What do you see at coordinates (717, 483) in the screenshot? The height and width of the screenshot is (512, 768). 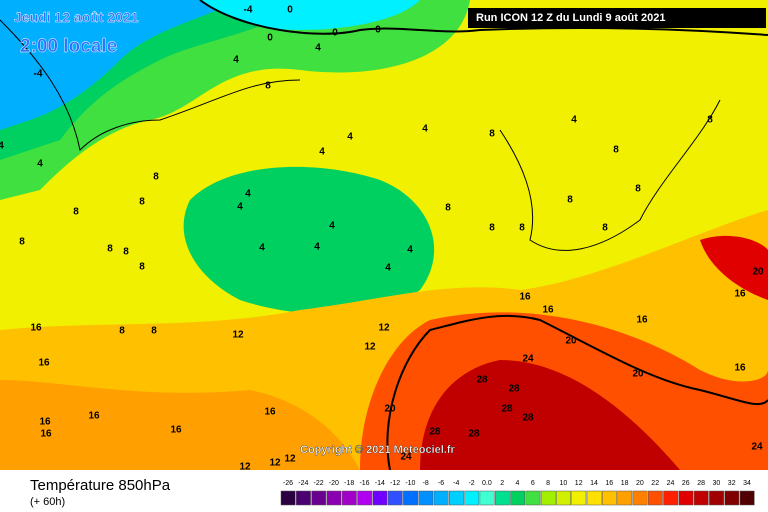 I see `scale-label: 30` at bounding box center [717, 483].